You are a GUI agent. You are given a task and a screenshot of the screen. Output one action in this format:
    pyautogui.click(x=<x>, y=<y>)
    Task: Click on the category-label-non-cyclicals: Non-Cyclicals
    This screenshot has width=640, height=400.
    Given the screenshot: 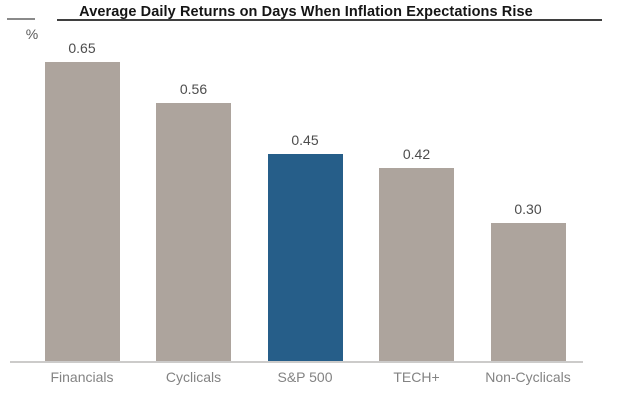 What is the action you would take?
    pyautogui.click(x=528, y=377)
    